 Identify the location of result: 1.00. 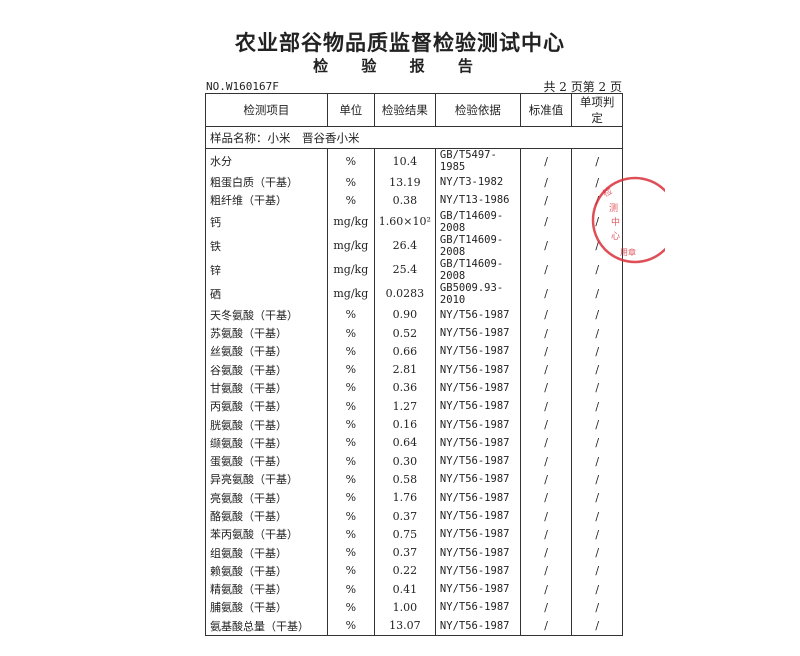
(404, 607).